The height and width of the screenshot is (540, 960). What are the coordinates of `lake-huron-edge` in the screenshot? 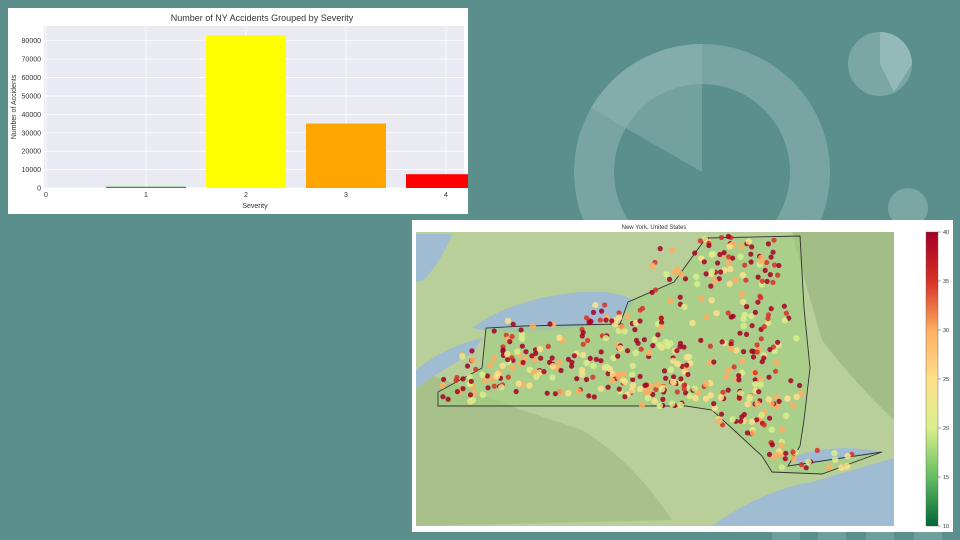 It's located at (434, 258).